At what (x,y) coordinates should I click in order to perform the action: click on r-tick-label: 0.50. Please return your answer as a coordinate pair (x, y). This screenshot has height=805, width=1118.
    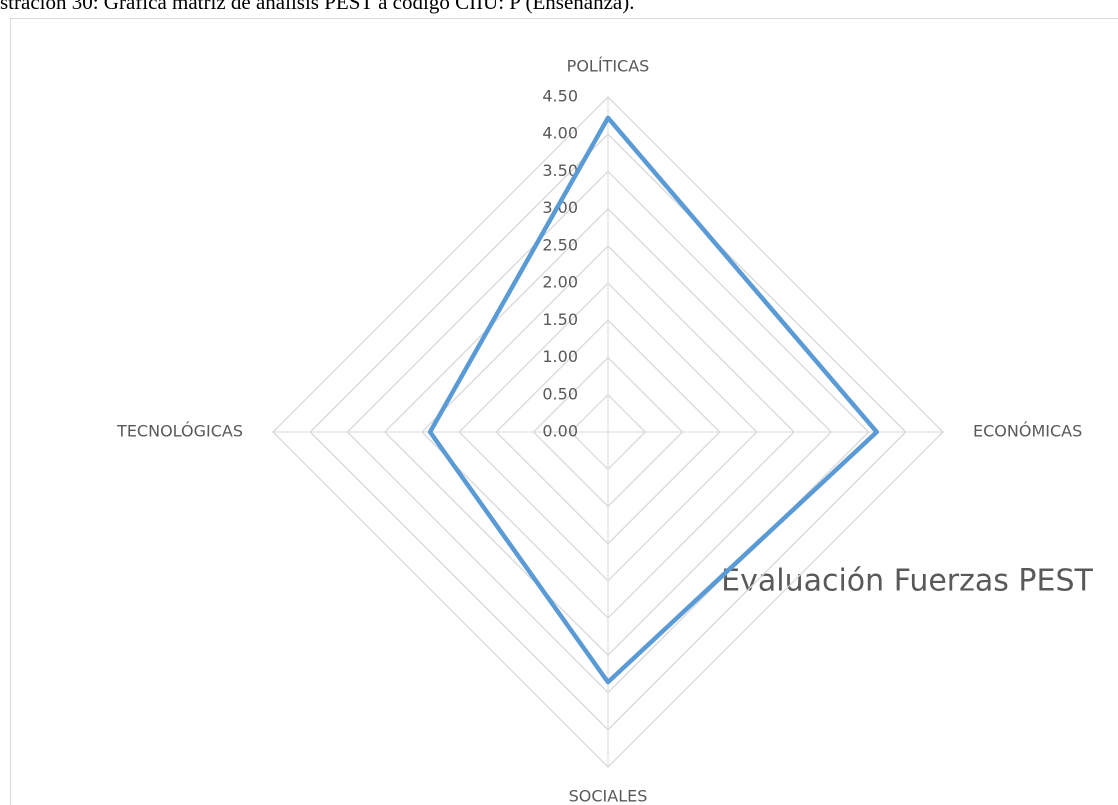
    Looking at the image, I should click on (560, 393).